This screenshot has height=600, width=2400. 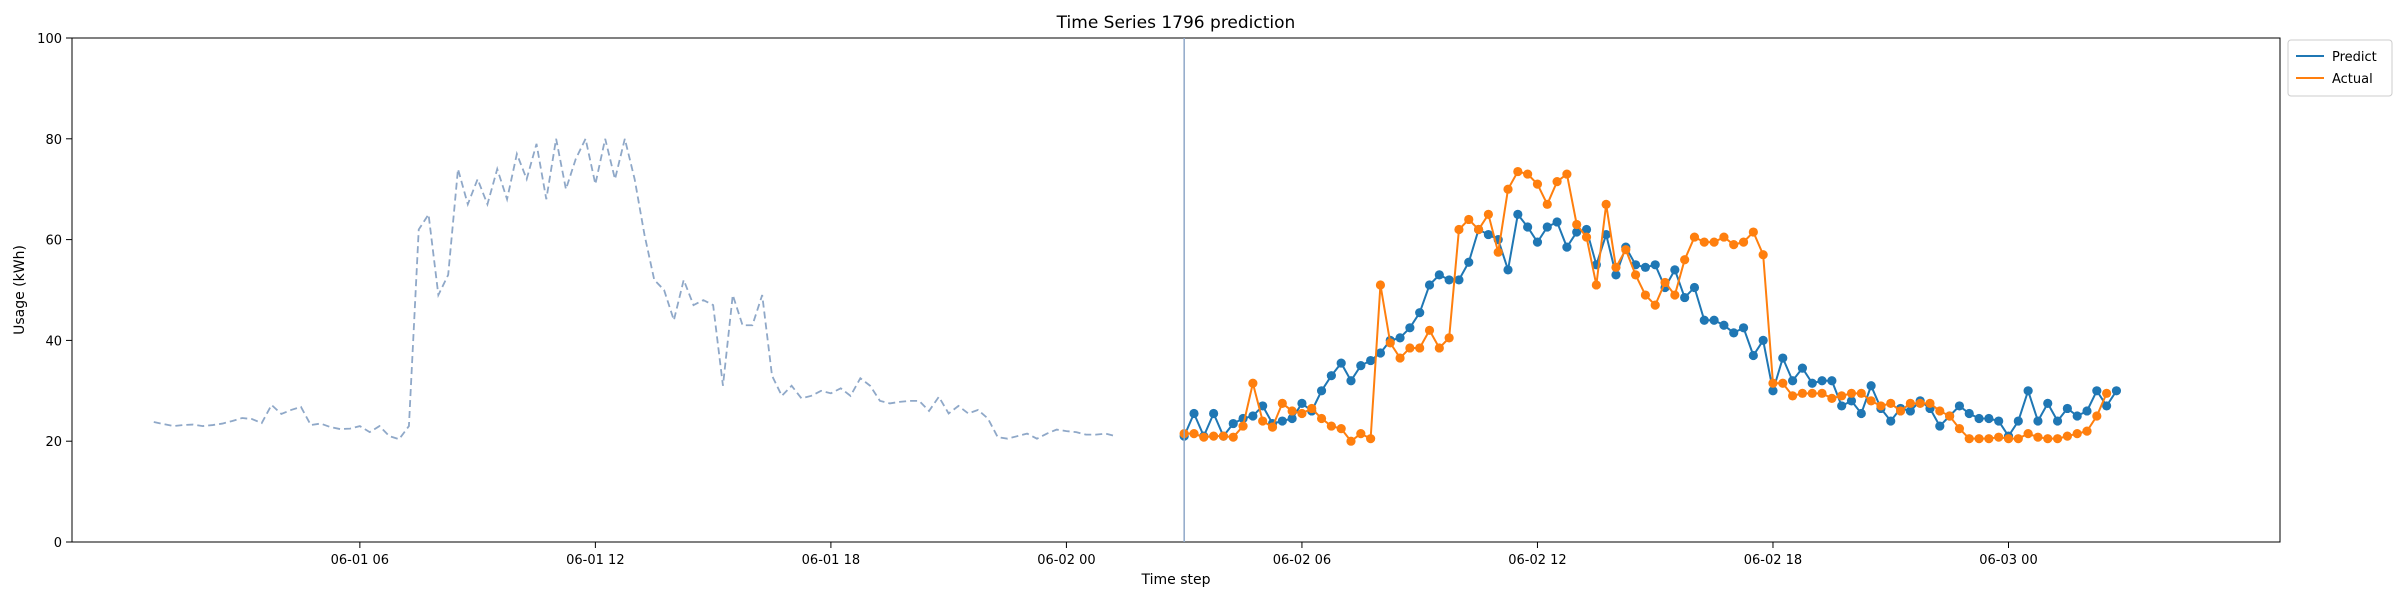 I want to click on x-tick-label: 06-02 00, so click(x=1066, y=560).